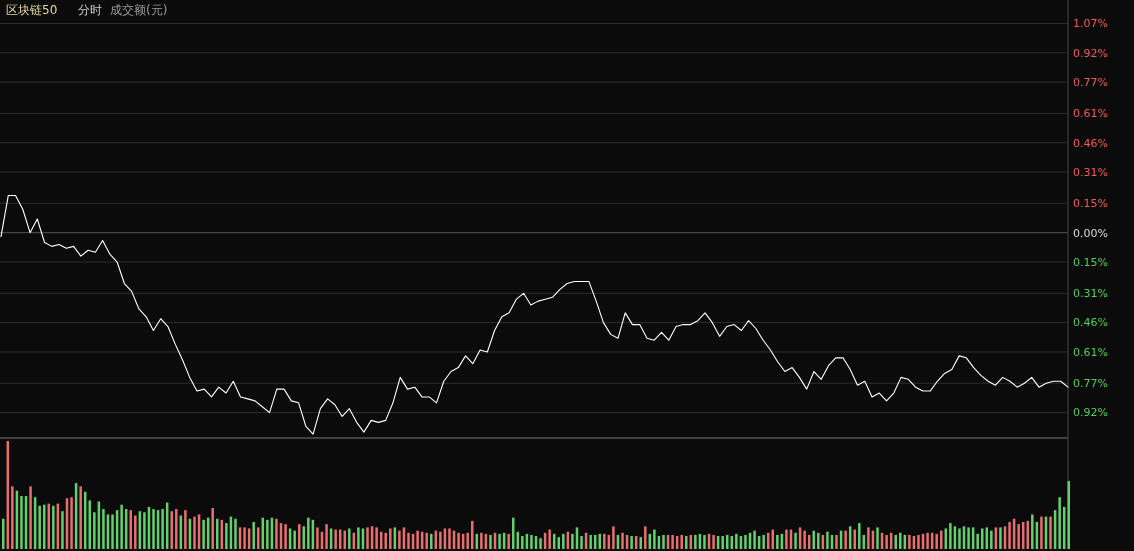 Image resolution: width=1134 pixels, height=551 pixels. I want to click on y-tick-label: 0.46%, so click(1090, 323).